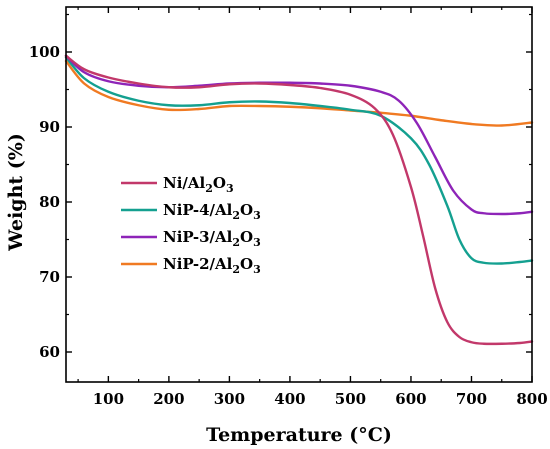 The height and width of the screenshot is (449, 550). What do you see at coordinates (49, 127) in the screenshot?
I see `y-tick-label: 90` at bounding box center [49, 127].